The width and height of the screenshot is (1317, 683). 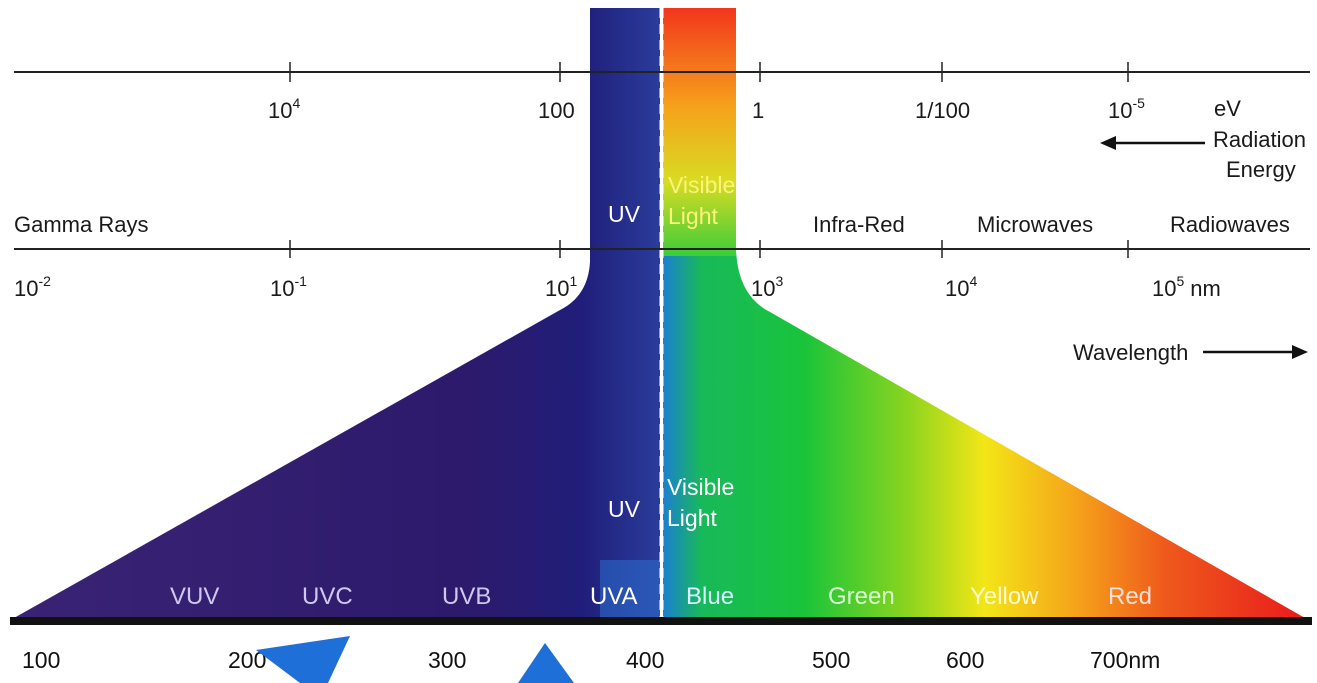 What do you see at coordinates (546, 663) in the screenshot?
I see `pointer-arrow-uva` at bounding box center [546, 663].